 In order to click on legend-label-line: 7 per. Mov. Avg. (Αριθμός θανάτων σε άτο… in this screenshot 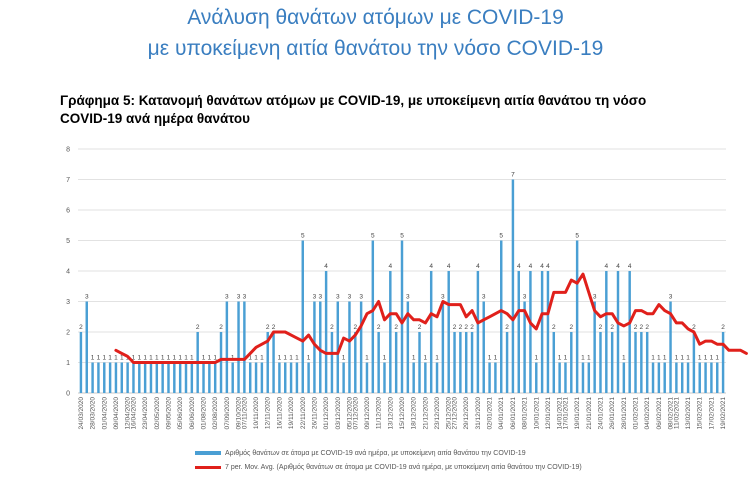, I will do `click(403, 467)`.